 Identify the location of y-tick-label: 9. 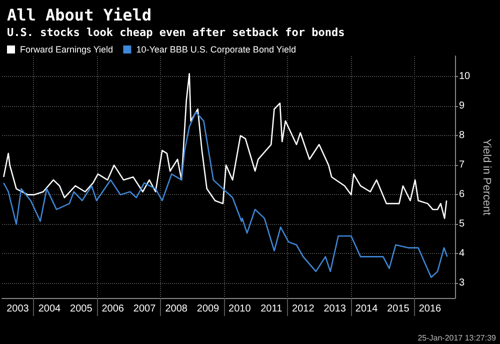
(461, 106).